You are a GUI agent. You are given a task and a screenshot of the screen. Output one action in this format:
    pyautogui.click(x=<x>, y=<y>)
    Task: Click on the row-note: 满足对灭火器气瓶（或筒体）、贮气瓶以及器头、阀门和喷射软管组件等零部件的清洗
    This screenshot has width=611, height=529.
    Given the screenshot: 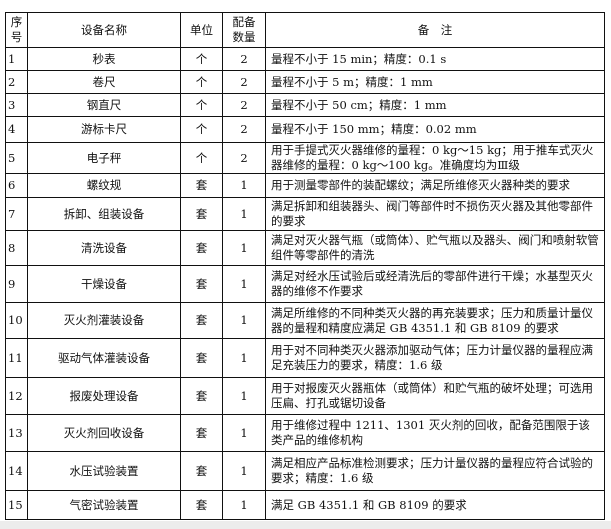 What is the action you would take?
    pyautogui.click(x=435, y=248)
    